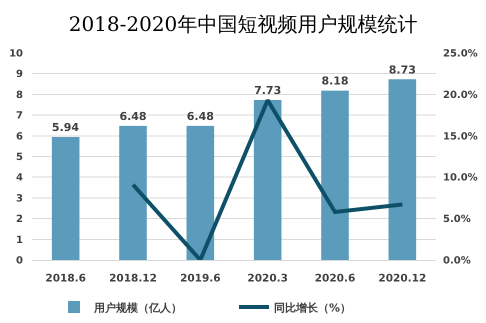  Describe the element at coordinates (267, 278) in the screenshot. I see `x-tick-label: 2020.3` at that location.